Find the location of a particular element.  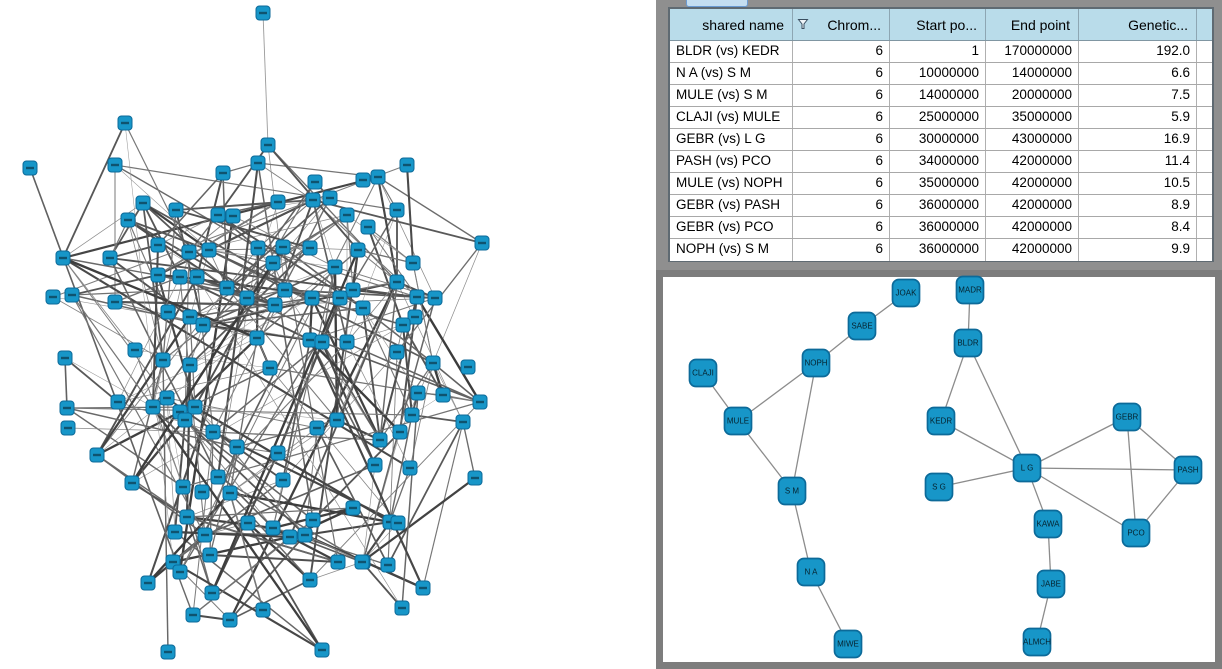

node-ALMCH is located at coordinates (1037, 642).